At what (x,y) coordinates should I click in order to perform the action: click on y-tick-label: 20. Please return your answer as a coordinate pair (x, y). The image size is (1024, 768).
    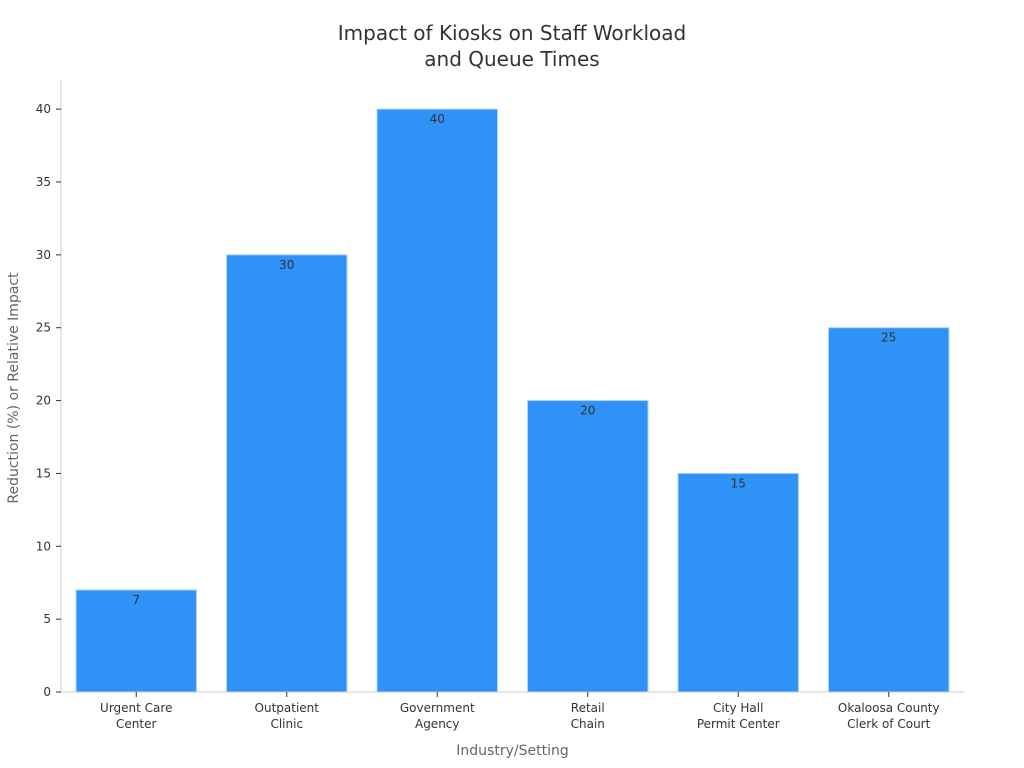
    Looking at the image, I should click on (43, 401).